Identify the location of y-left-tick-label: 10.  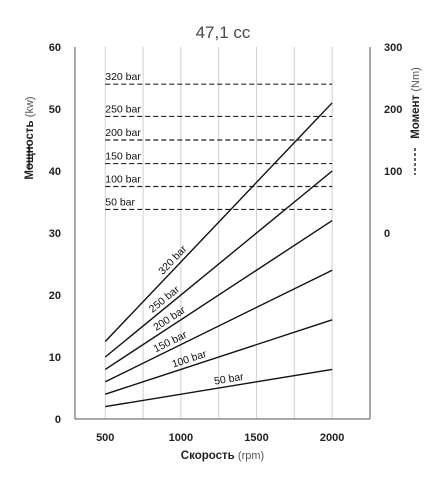
(55, 358).